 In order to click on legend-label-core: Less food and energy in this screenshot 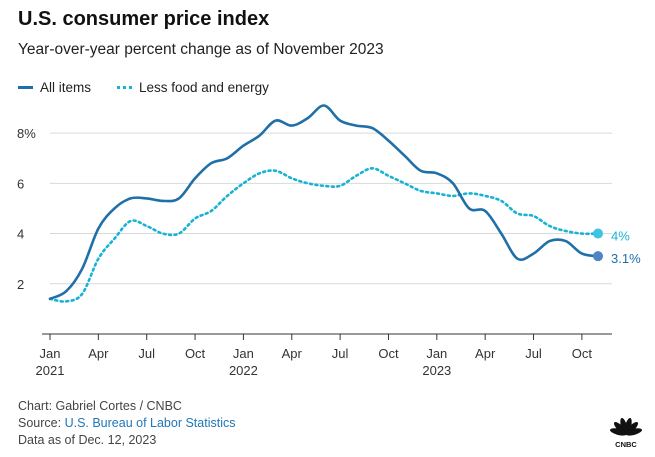, I will do `click(204, 87)`.